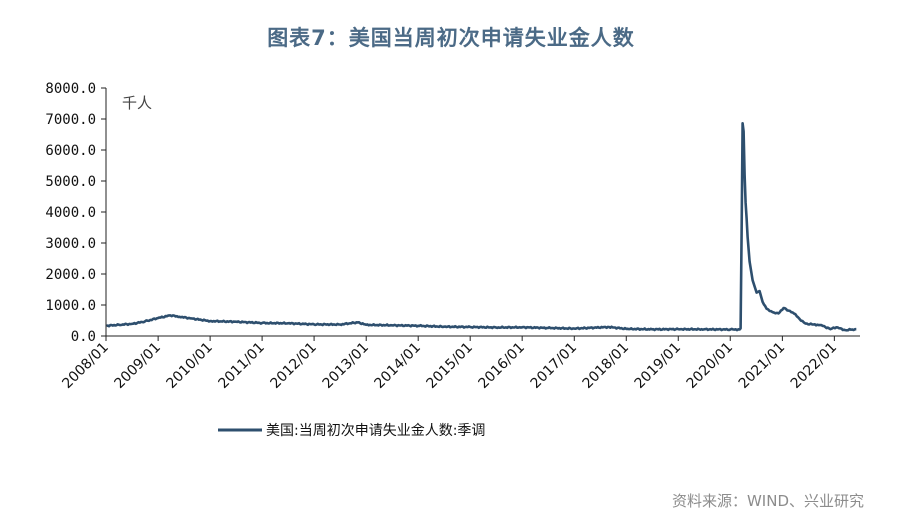 The width and height of the screenshot is (902, 526). Describe the element at coordinates (814, 366) in the screenshot. I see `x-tick-label: 2022/01` at that location.